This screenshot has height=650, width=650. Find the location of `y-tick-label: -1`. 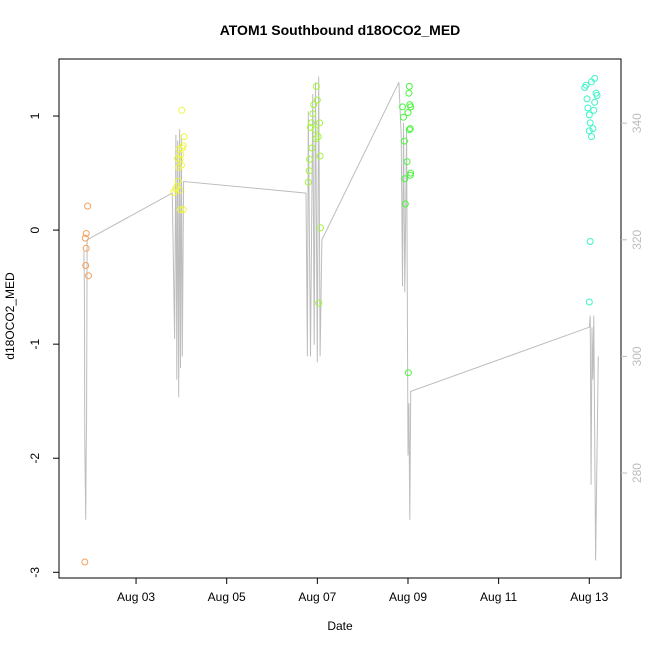

y-tick-label: -1 is located at coordinates (35, 344).